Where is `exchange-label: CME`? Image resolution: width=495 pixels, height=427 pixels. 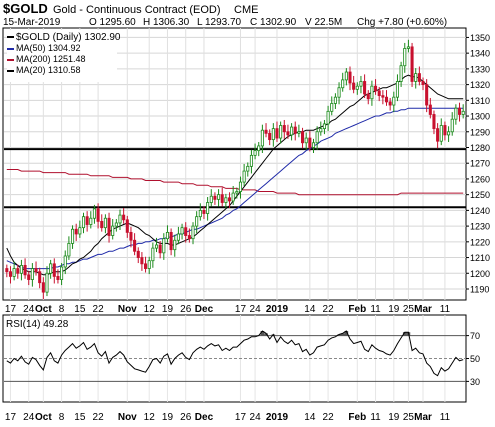
exchange-label: CME is located at coordinates (246, 10).